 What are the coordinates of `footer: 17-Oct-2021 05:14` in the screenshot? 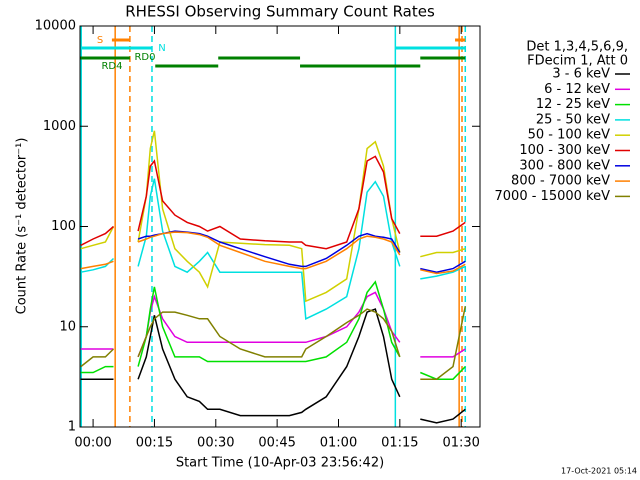 It's located at (599, 471).